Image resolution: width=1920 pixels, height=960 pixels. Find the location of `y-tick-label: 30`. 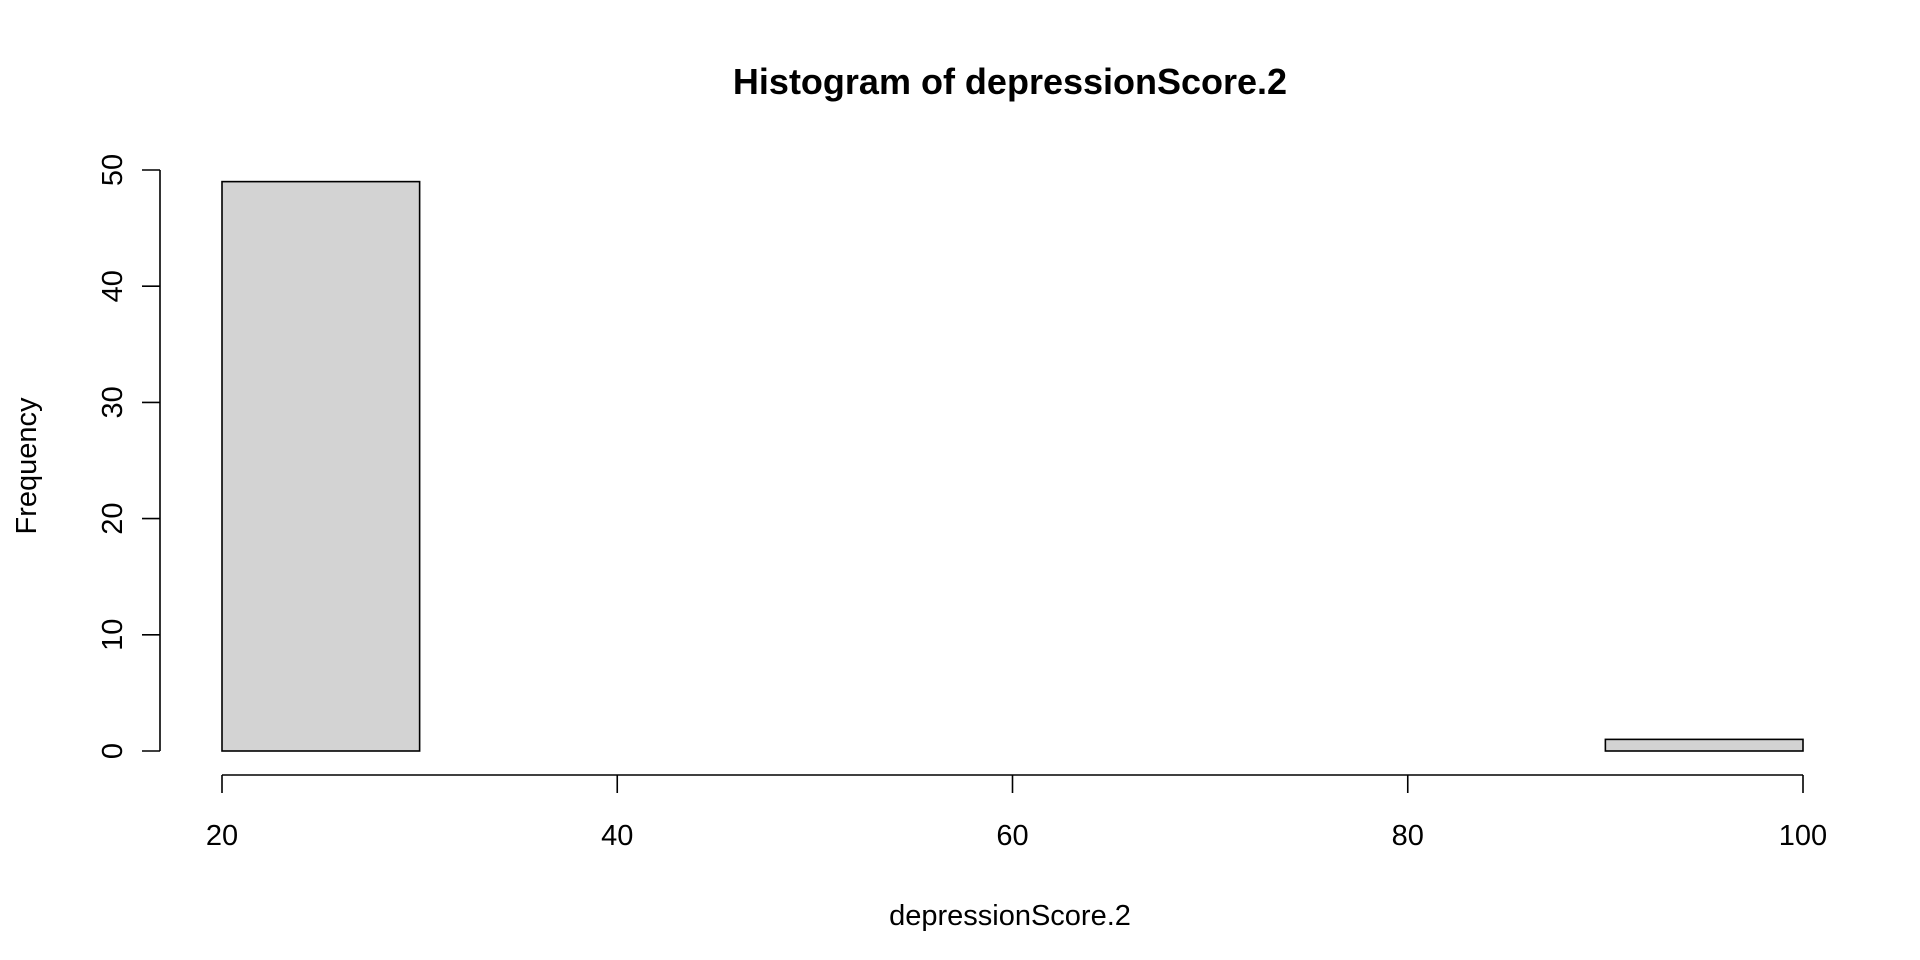

y-tick-label: 30 is located at coordinates (113, 402).